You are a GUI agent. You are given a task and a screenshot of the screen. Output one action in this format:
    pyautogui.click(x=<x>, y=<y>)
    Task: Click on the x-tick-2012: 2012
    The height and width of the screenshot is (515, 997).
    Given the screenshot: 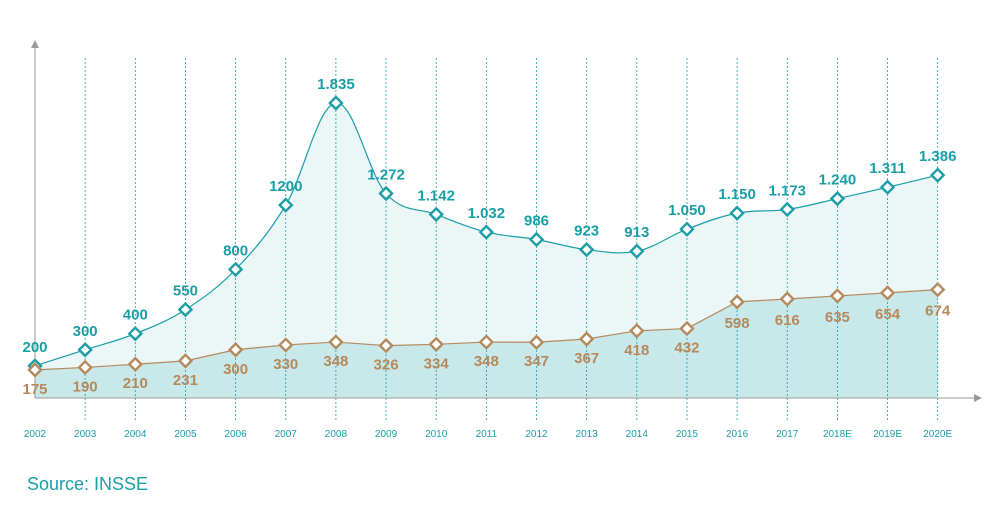 What is the action you would take?
    pyautogui.click(x=536, y=434)
    